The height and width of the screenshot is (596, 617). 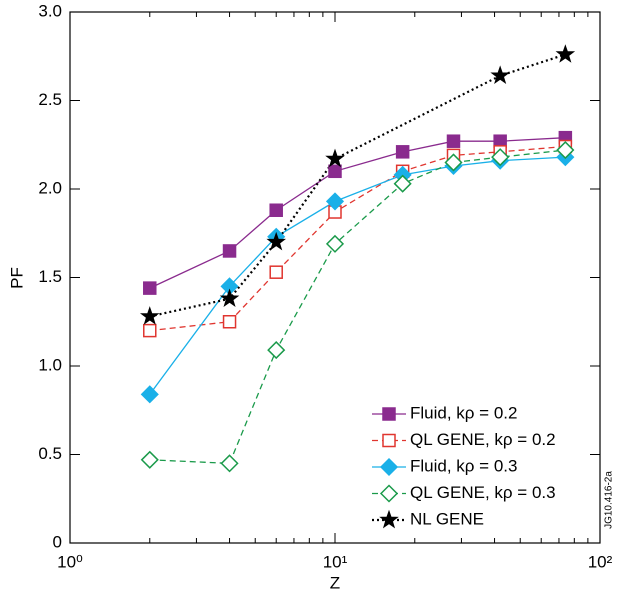 What do you see at coordinates (70, 561) in the screenshot?
I see `x-tick-label: 10⁰` at bounding box center [70, 561].